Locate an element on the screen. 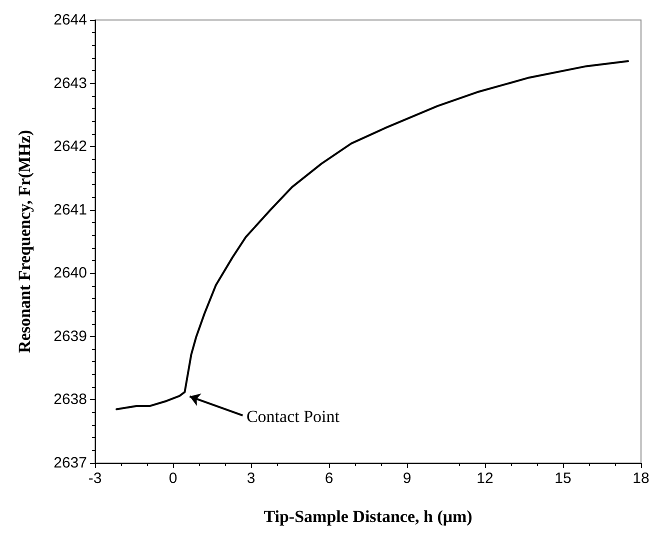 The width and height of the screenshot is (655, 536). x-tick-label: 18 is located at coordinates (641, 478).